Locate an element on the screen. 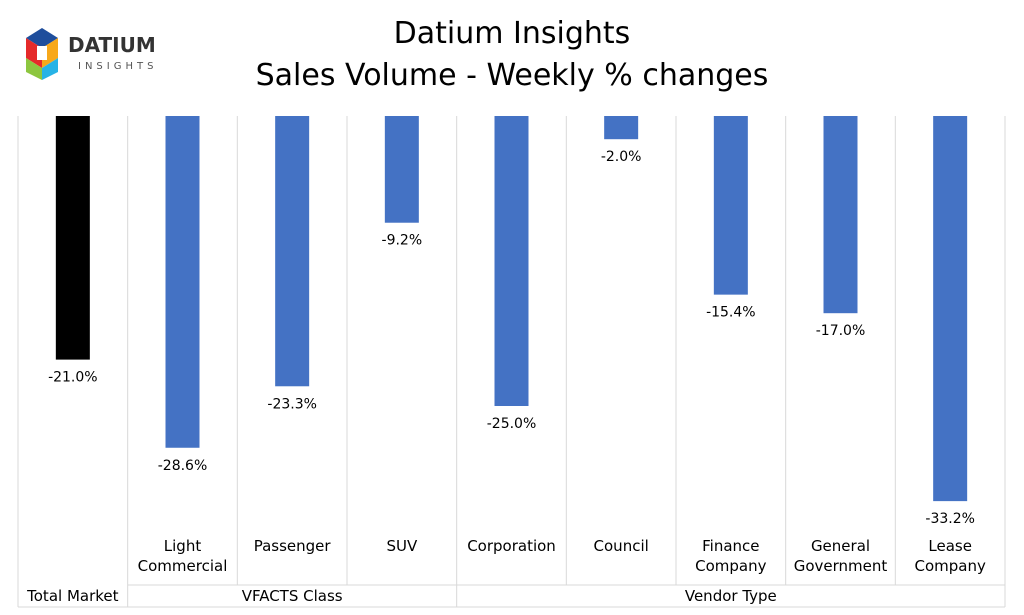 Image resolution: width=1024 pixels, height=615 pixels. category-tick-label: Passenger is located at coordinates (293, 546).